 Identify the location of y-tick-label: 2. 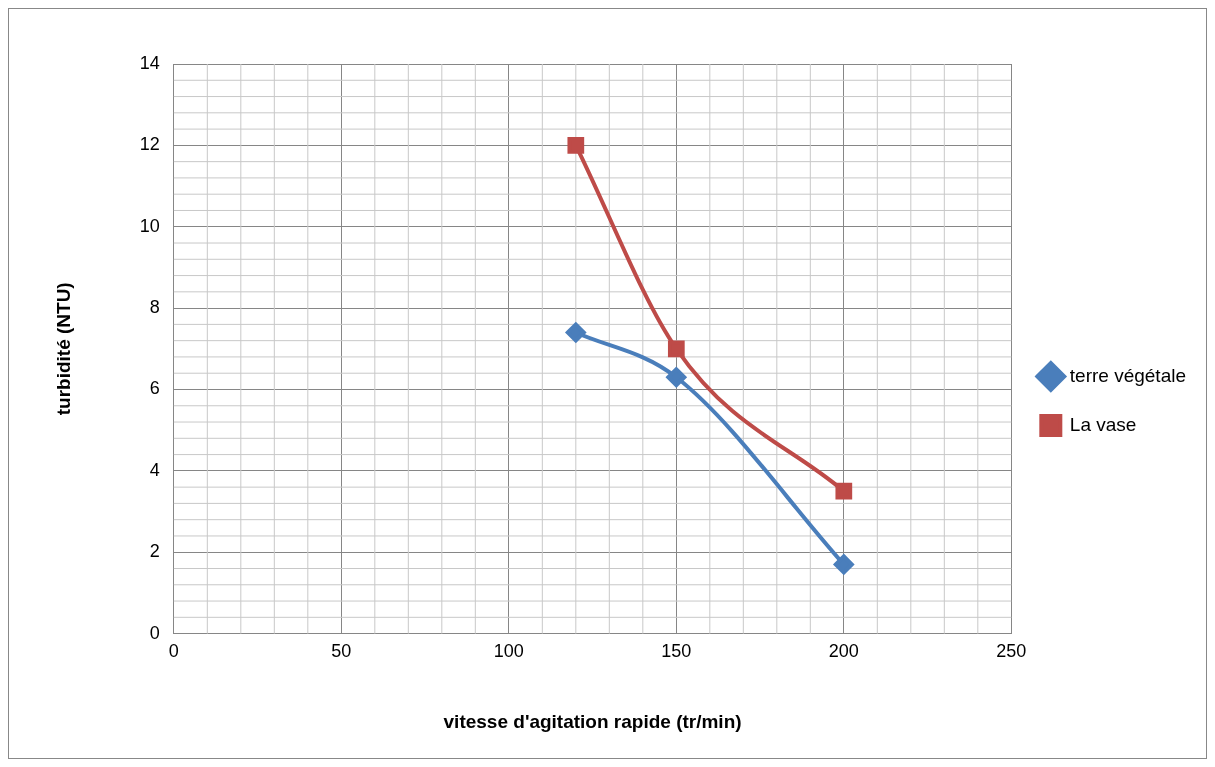
(154, 551).